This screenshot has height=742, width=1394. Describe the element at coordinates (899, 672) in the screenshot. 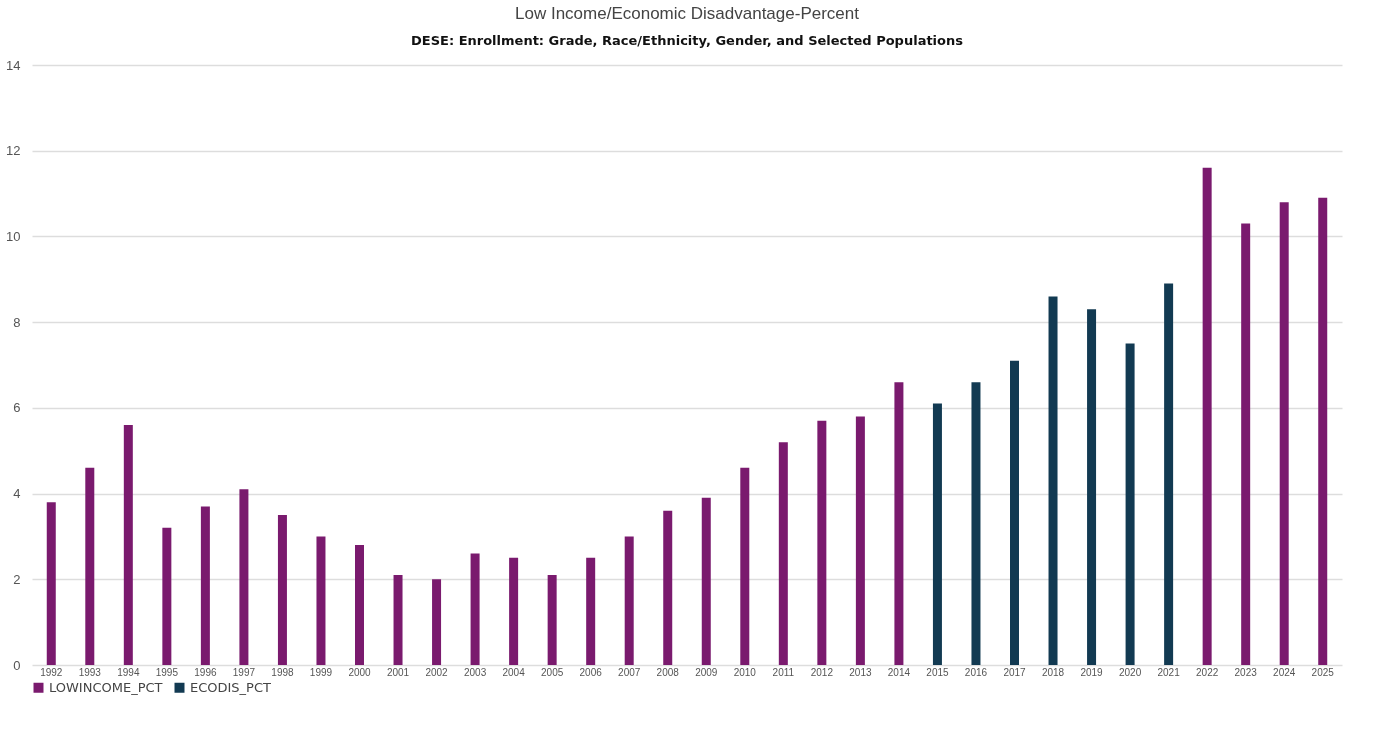

I see `x-tick-label: 2014` at that location.